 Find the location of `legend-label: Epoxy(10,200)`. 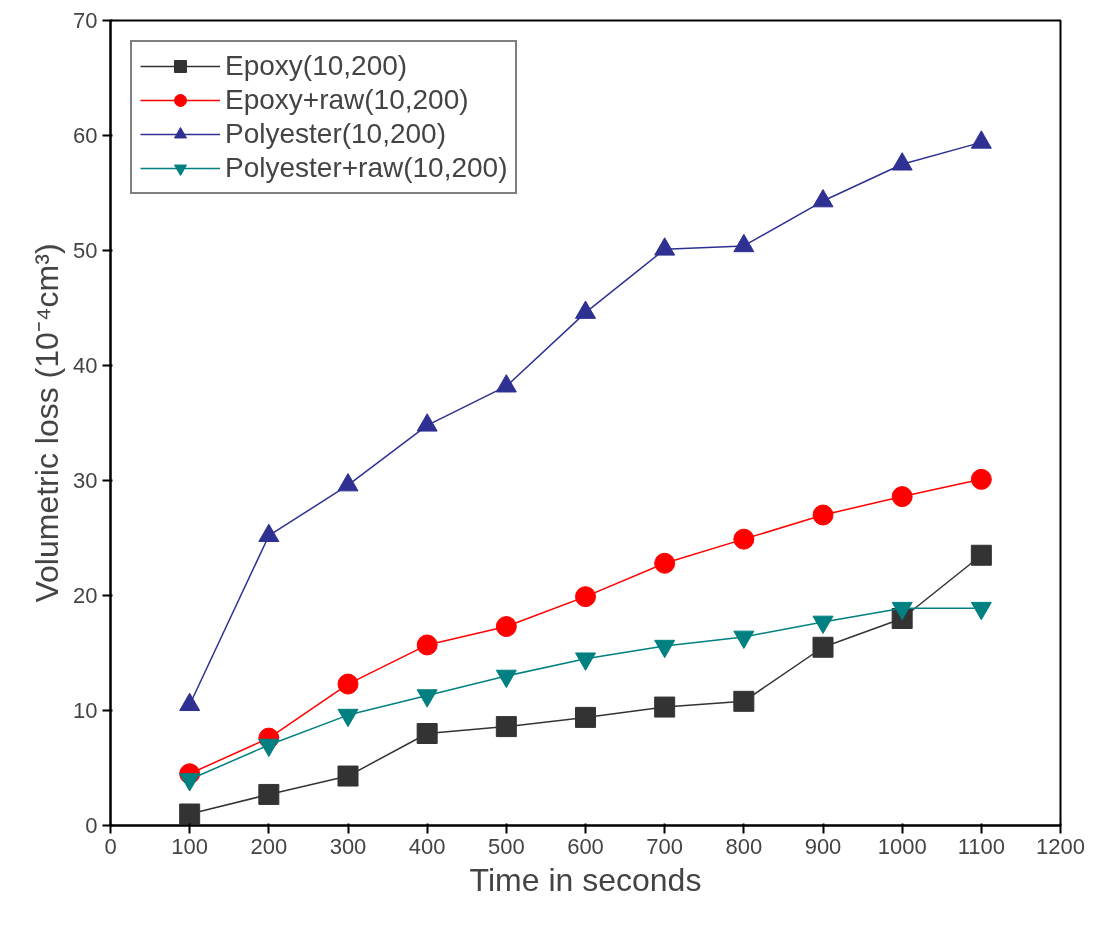

legend-label: Epoxy(10,200) is located at coordinates (316, 66).